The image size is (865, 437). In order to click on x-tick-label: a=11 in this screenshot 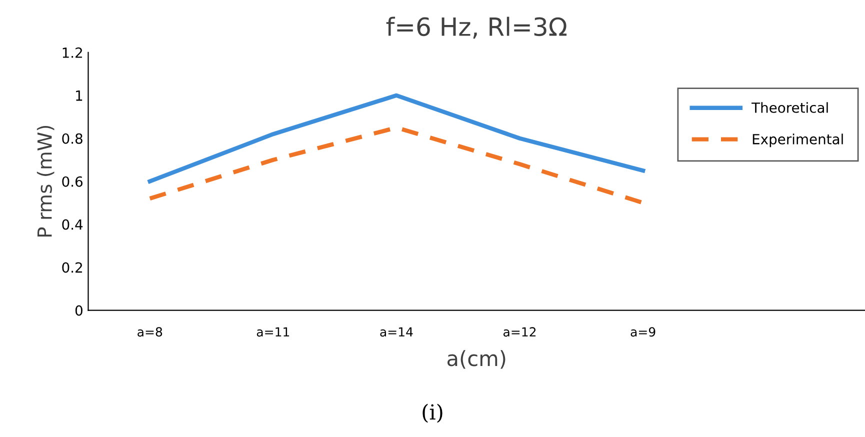, I will do `click(273, 332)`.